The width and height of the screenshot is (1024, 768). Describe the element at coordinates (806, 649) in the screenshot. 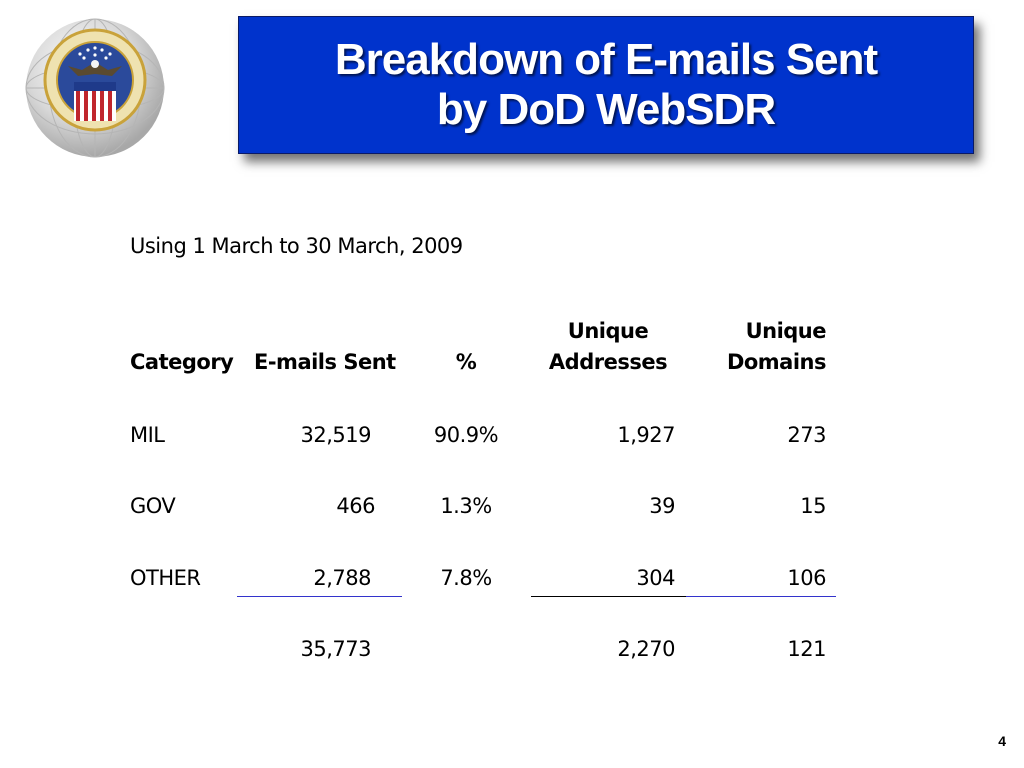

I see `total-unique-domains: 121` at that location.